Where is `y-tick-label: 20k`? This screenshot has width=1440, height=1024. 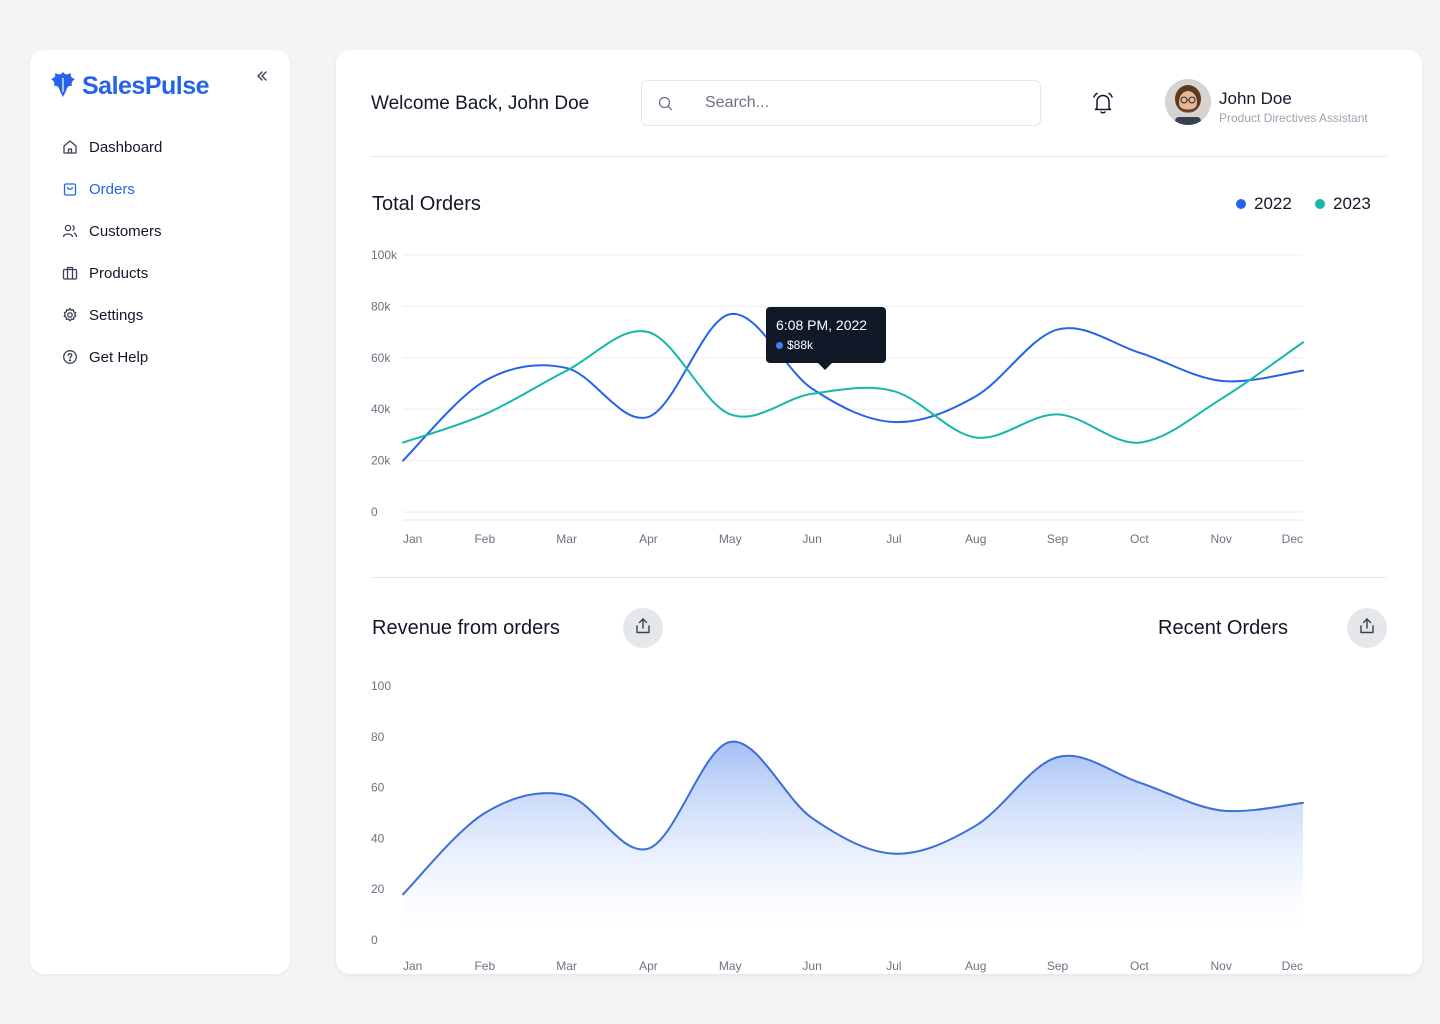
y-tick-label: 20k is located at coordinates (381, 461).